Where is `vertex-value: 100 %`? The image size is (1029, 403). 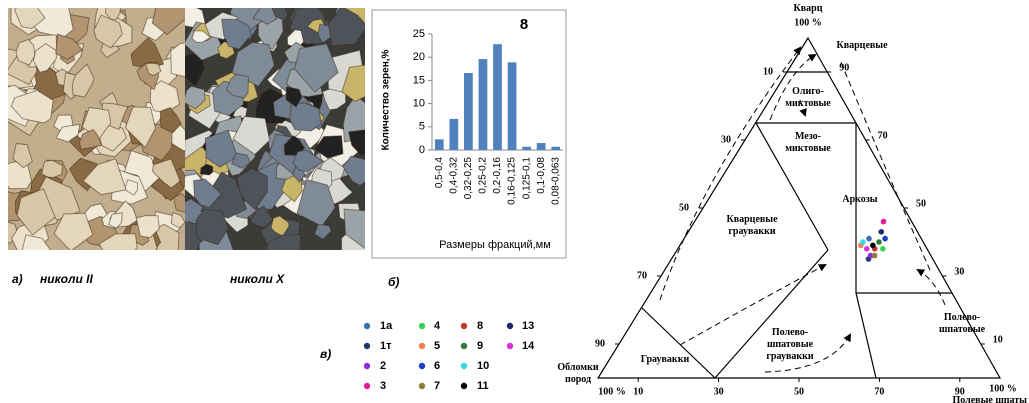
vertex-value: 100 % is located at coordinates (1003, 388).